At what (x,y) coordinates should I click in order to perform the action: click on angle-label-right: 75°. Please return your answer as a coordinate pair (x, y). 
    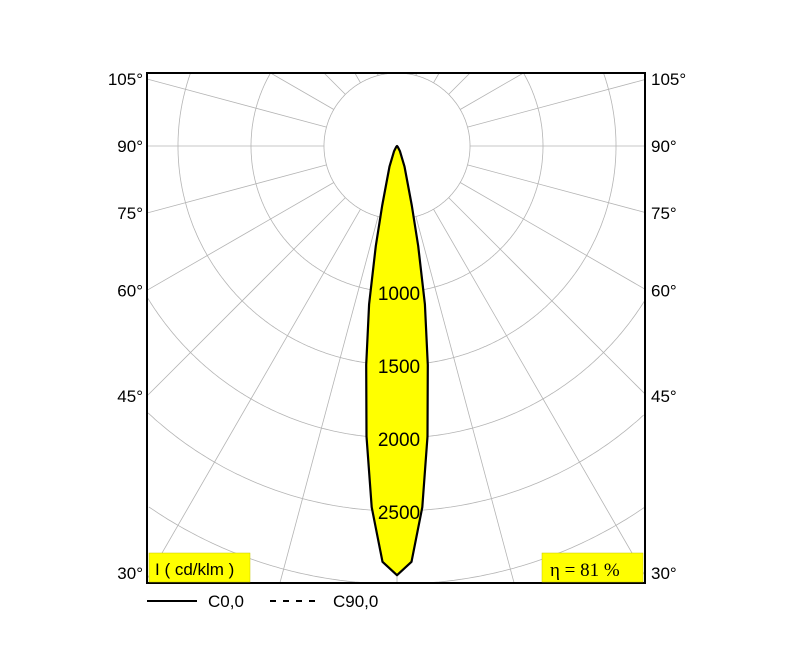
    Looking at the image, I should click on (664, 213).